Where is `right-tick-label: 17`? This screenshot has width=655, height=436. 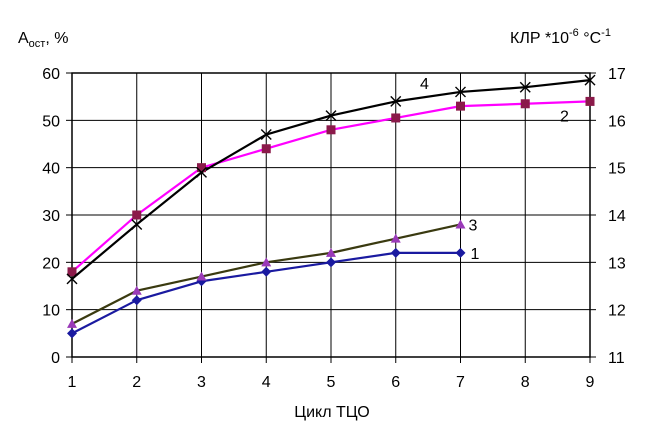 right-tick-label: 17 is located at coordinates (617, 74).